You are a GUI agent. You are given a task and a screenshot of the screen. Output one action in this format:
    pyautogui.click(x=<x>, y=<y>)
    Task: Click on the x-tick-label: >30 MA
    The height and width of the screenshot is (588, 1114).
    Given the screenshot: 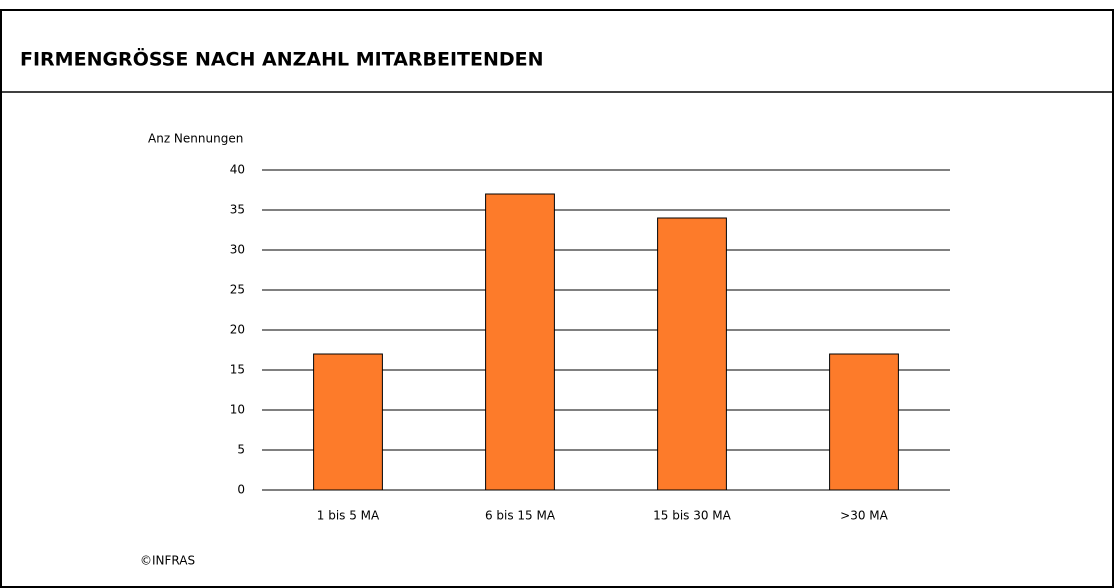 What is the action you would take?
    pyautogui.click(x=864, y=516)
    